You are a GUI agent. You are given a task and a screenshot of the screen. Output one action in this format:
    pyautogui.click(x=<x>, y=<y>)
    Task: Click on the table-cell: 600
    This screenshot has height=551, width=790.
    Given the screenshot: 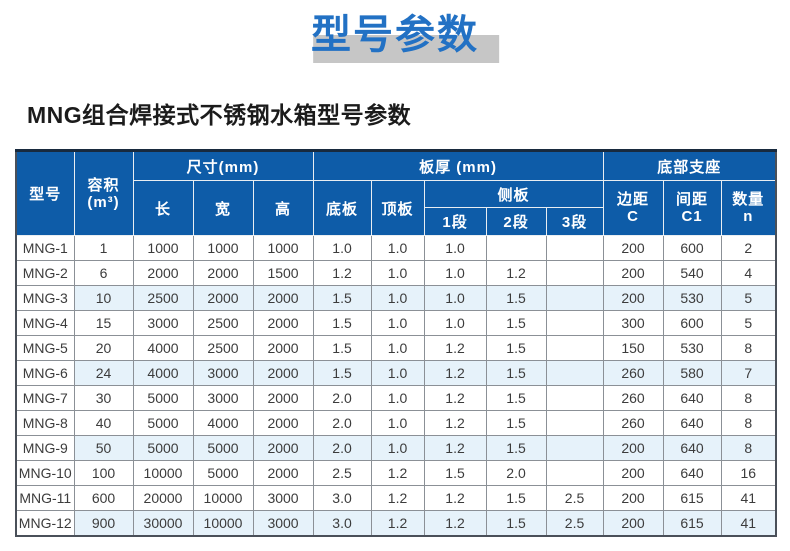 What is the action you would take?
    pyautogui.click(x=103, y=498)
    